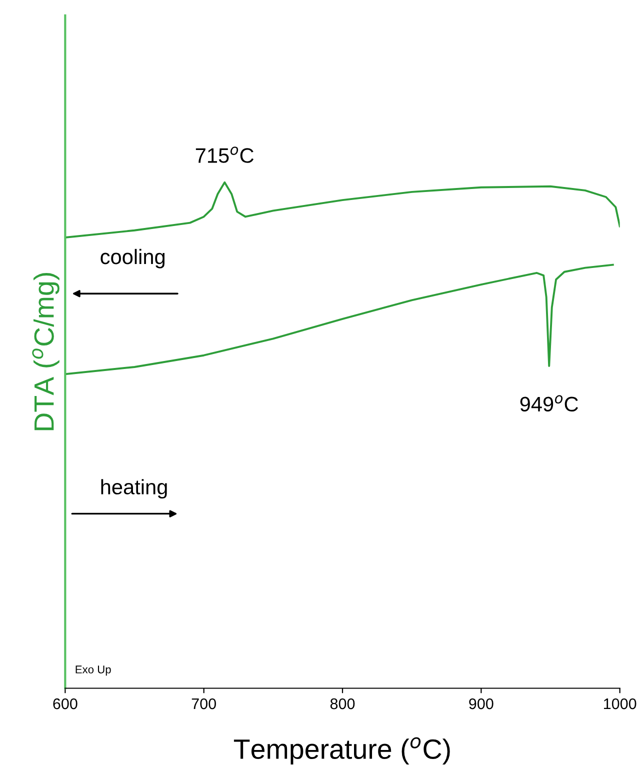 This screenshot has height=769, width=639. What do you see at coordinates (46, 351) in the screenshot?
I see `y-axis-title: DTA ($^{o}$C/mg)` at bounding box center [46, 351].